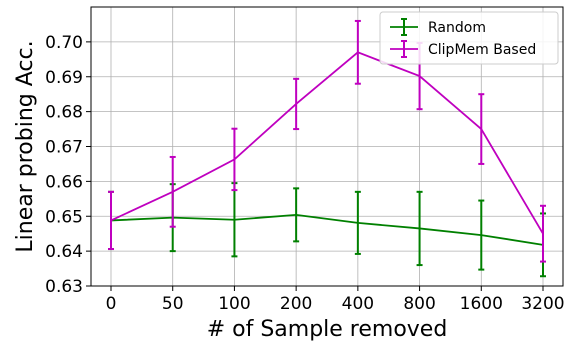  I want to click on legend-item: Random, so click(438, 27).